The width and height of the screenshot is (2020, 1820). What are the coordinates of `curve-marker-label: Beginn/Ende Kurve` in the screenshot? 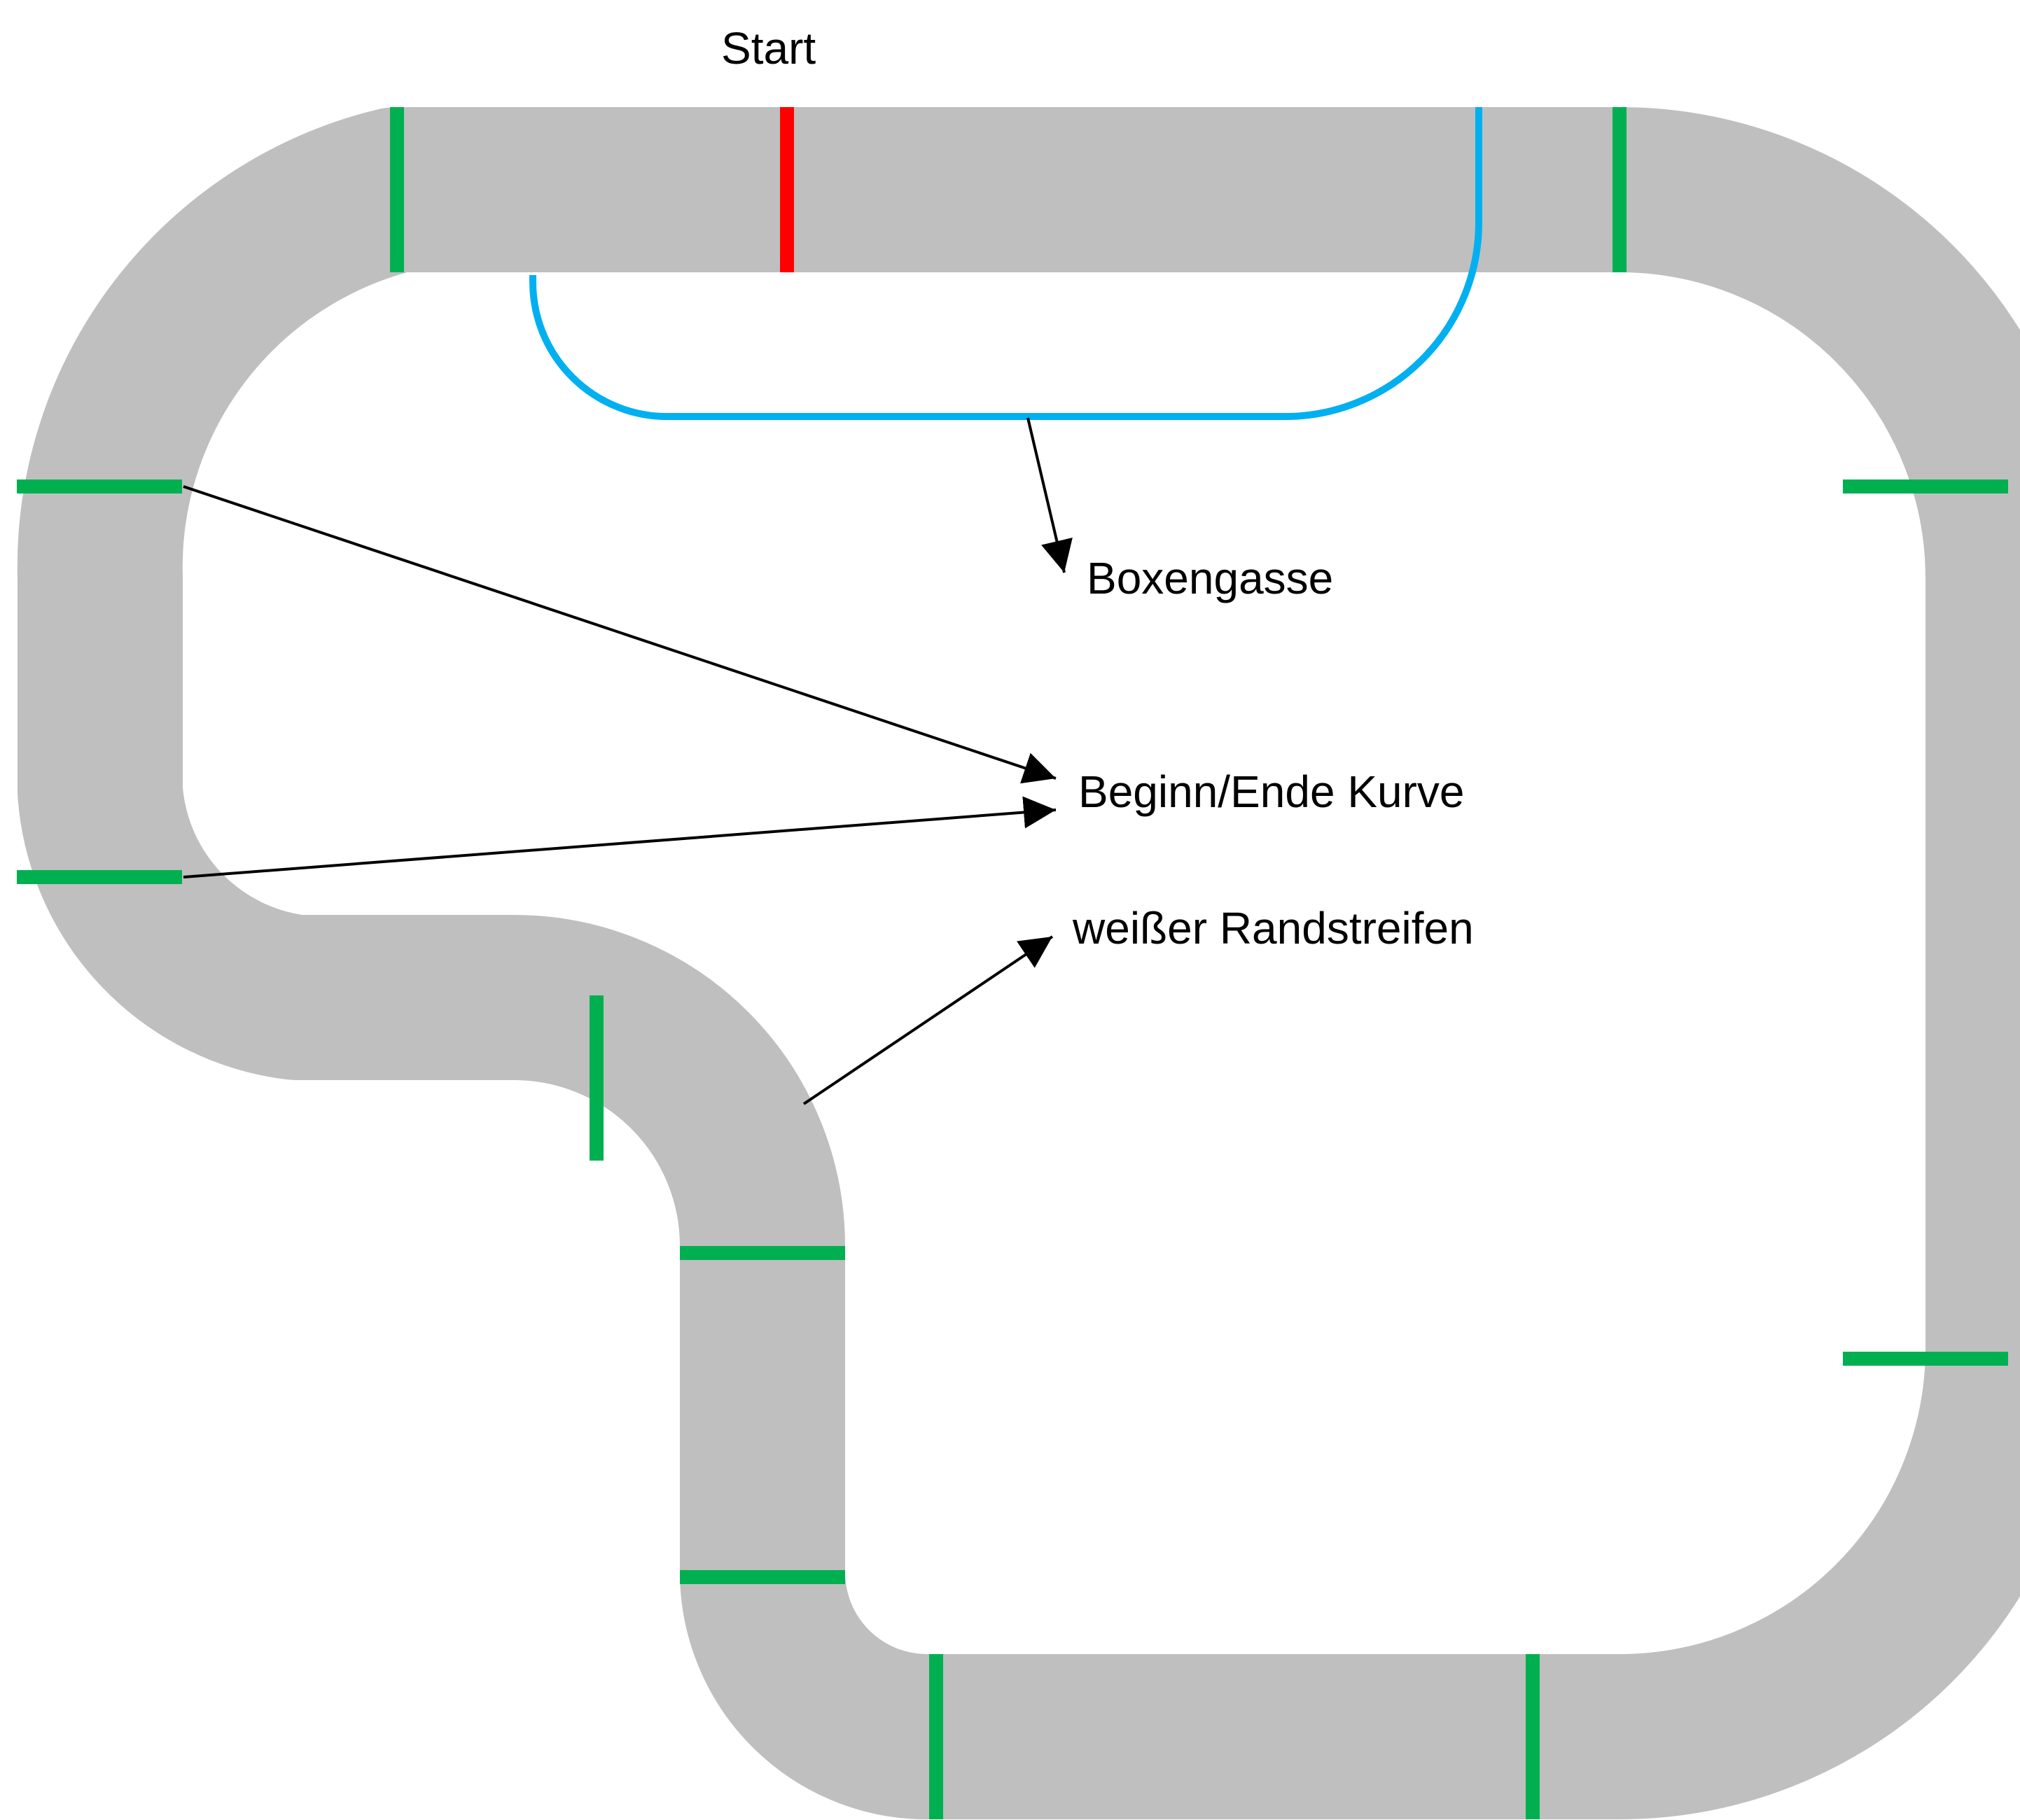 It's located at (1271, 791).